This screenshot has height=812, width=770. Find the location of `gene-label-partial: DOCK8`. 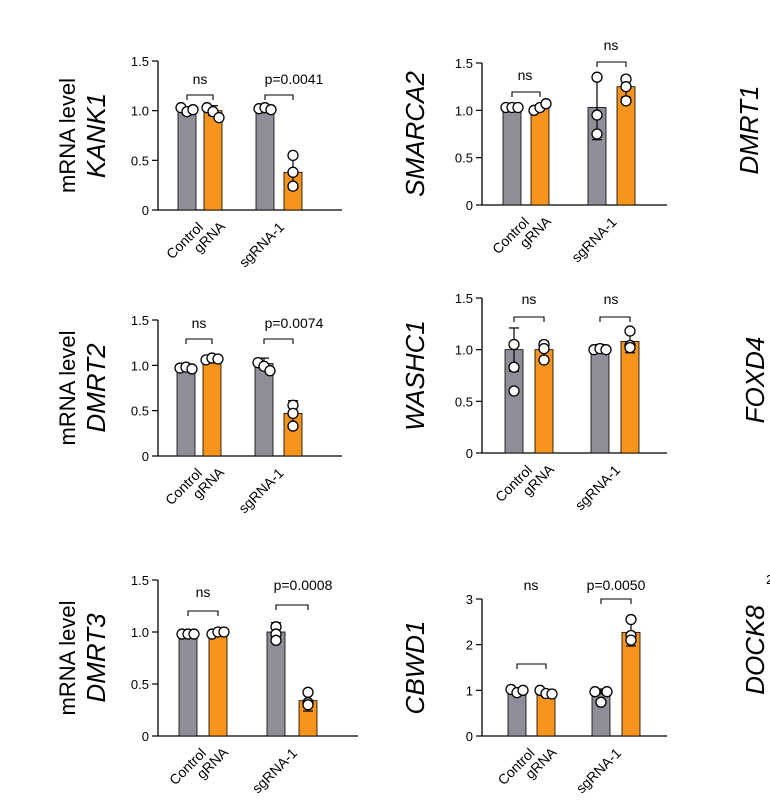

gene-label-partial: DOCK8 is located at coordinates (755, 650).